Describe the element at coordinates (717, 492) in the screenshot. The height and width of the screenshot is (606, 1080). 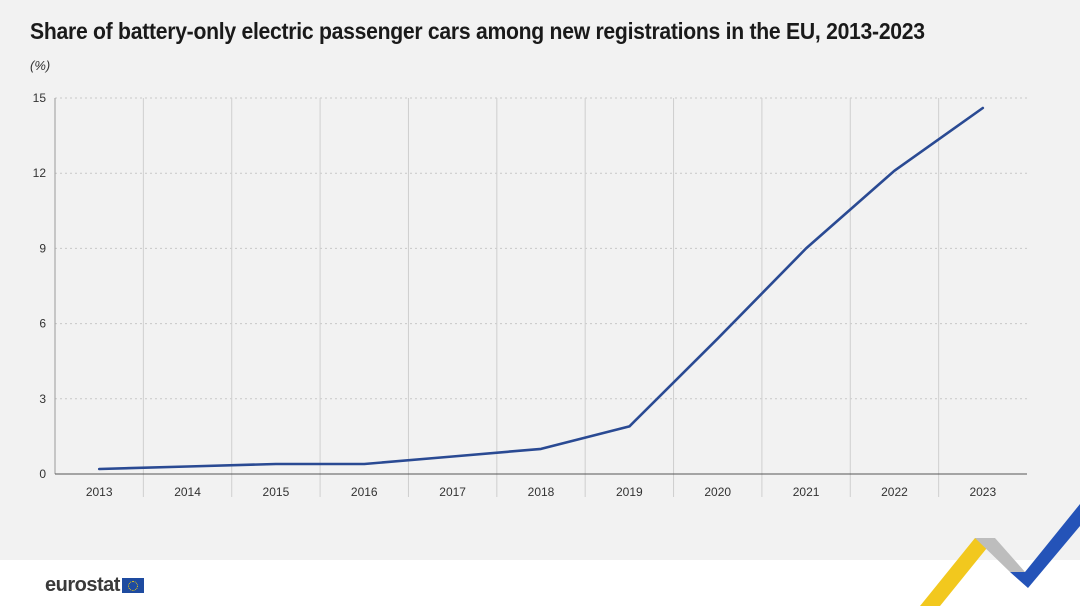
I see `x-tick-label: 2020` at that location.